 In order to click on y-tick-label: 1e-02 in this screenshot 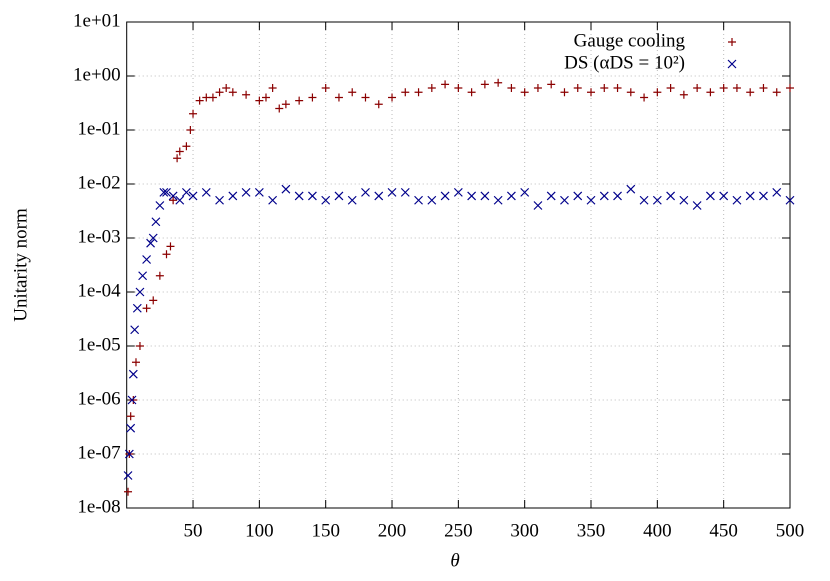, I will do `click(98, 182)`.